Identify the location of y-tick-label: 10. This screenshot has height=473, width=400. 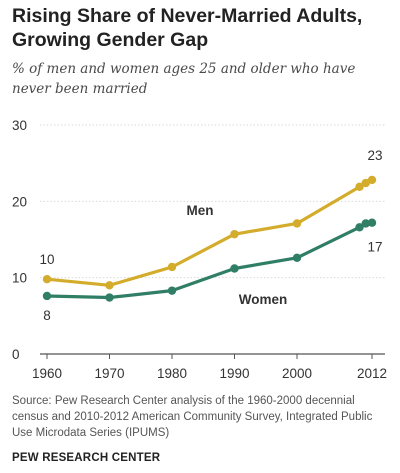
(19, 278).